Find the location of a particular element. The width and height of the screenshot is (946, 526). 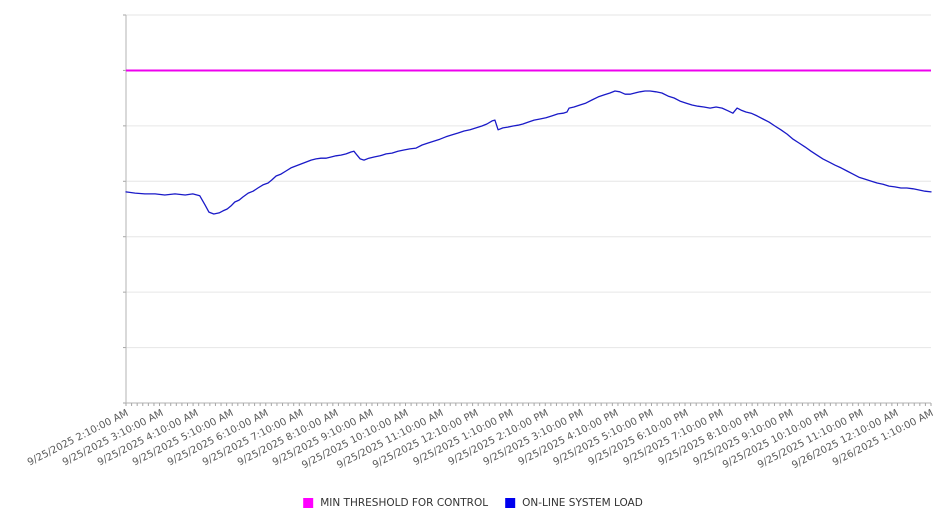

legend-swatch-threshold is located at coordinates (308, 503).